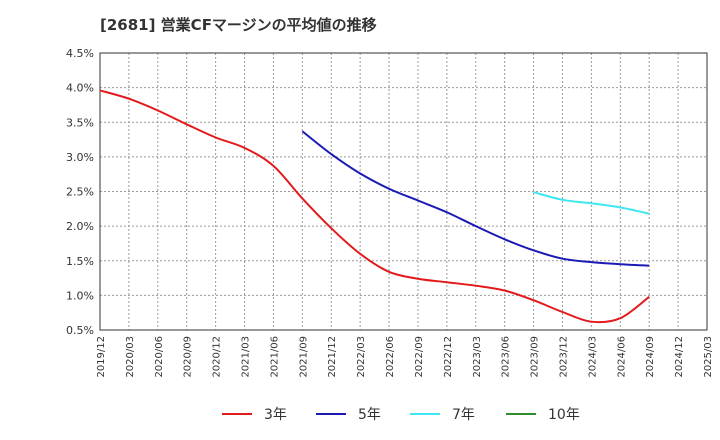 The width and height of the screenshot is (720, 440). I want to click on x-tick-label: 2023/09, so click(535, 357).